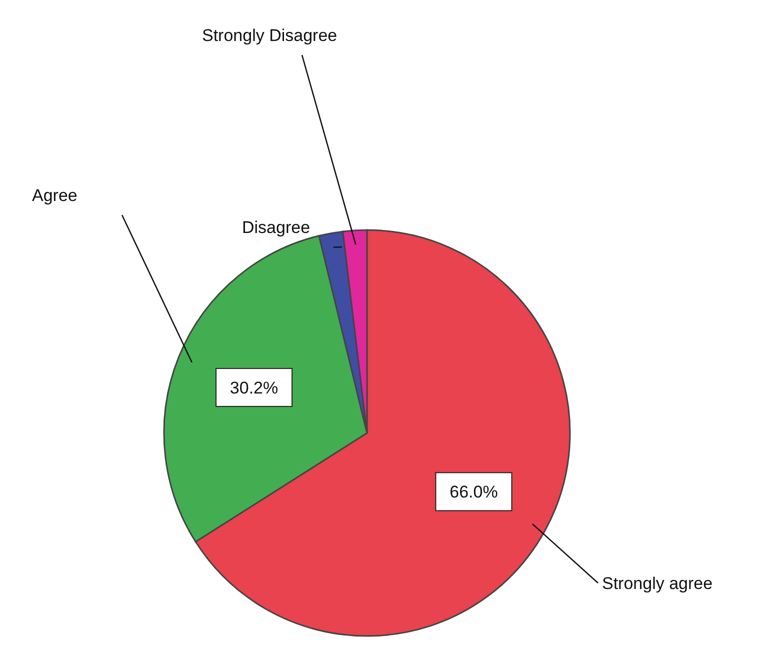 This screenshot has width=777, height=649. I want to click on slice-label: Strongly agree, so click(657, 583).